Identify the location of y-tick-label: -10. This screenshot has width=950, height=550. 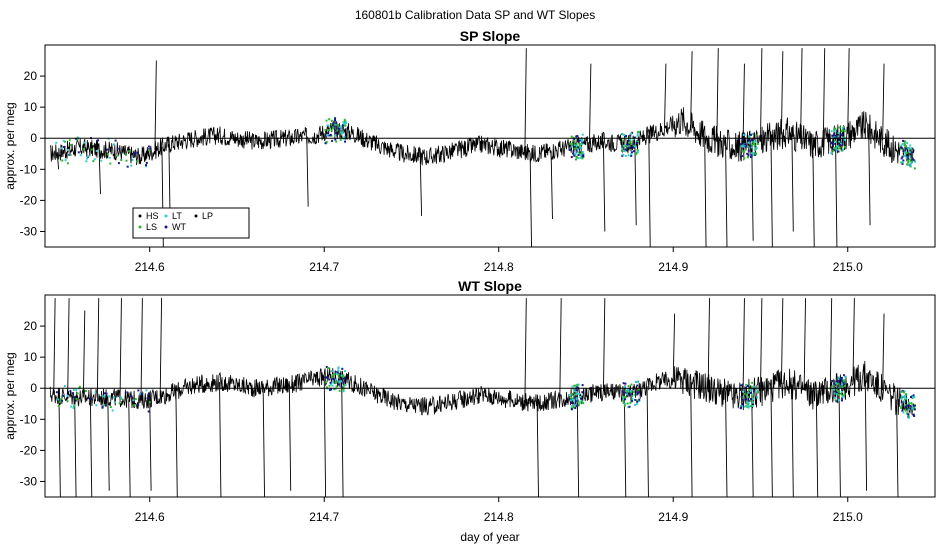
(29, 169).